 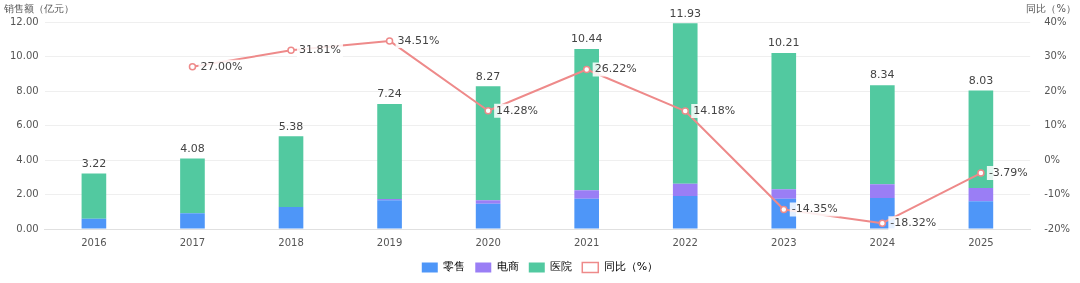 I want to click on x-tick-label: 2019, so click(x=389, y=242).